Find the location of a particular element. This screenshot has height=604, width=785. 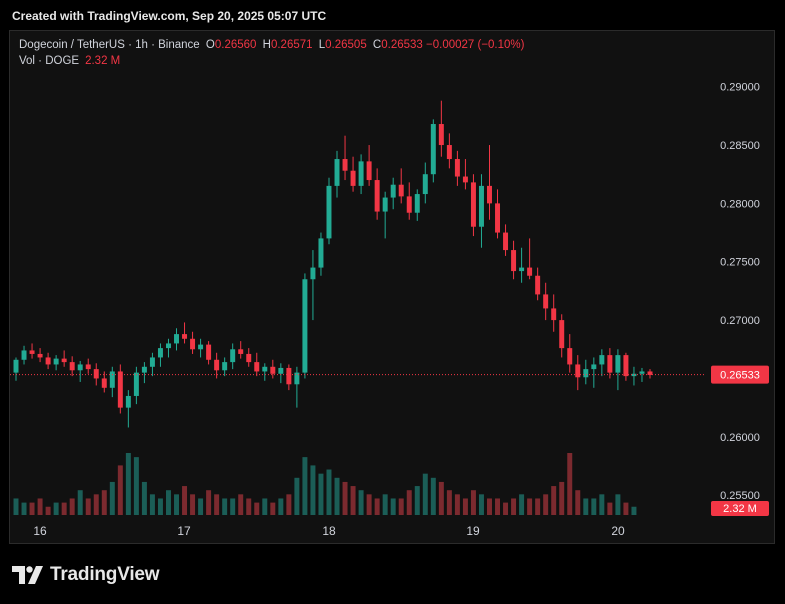

time-tick-label: 16 is located at coordinates (40, 531).